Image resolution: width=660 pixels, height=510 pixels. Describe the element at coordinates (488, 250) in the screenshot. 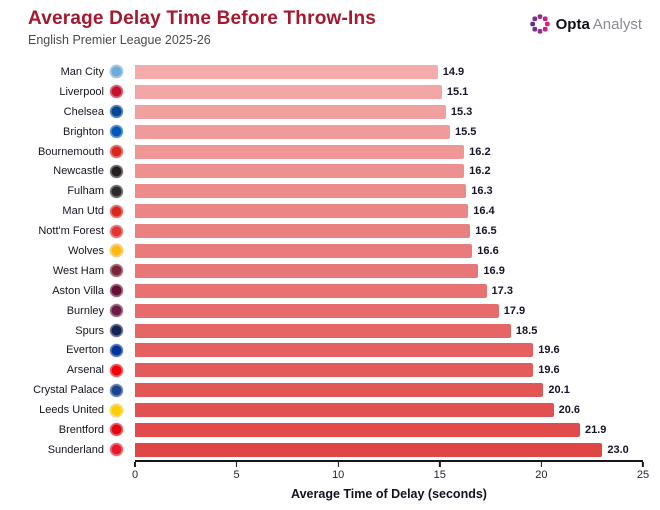

I see `value-label: 16.6` at that location.